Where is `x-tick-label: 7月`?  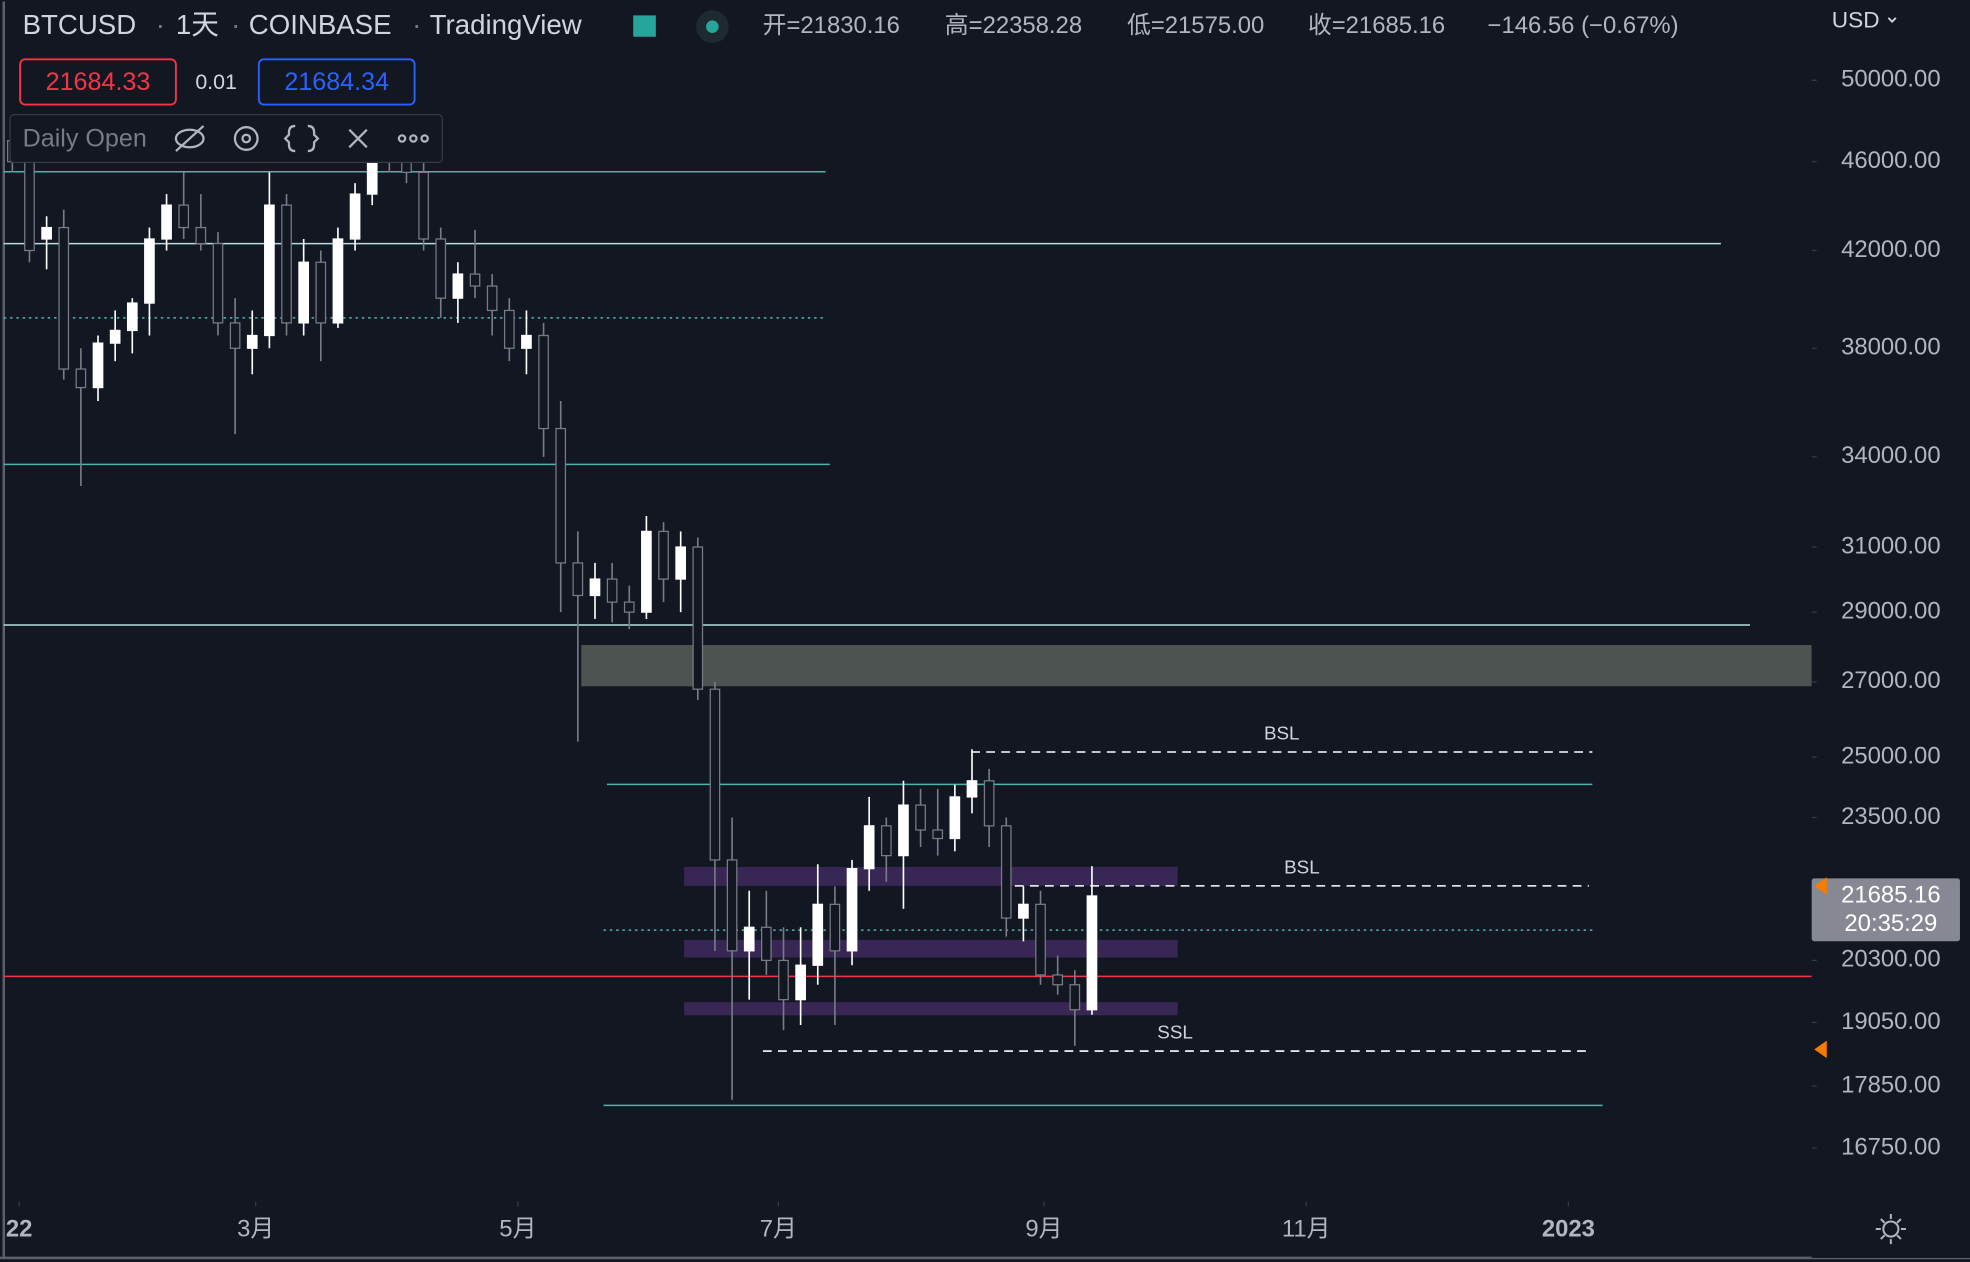
x-tick-label: 7月 is located at coordinates (778, 1229).